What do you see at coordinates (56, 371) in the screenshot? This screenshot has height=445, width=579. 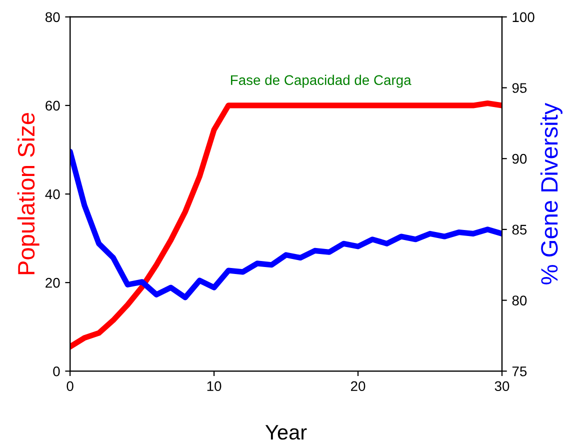 I see `y-tick-label: 0` at bounding box center [56, 371].